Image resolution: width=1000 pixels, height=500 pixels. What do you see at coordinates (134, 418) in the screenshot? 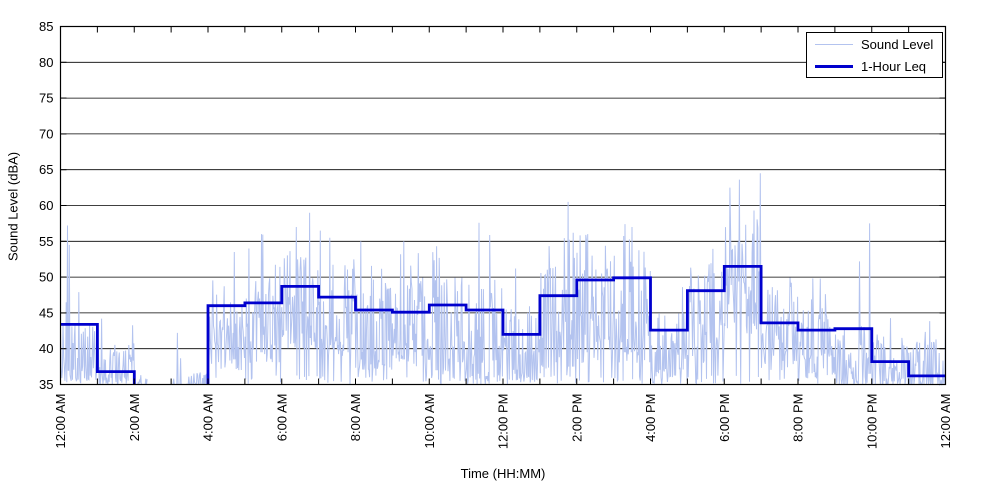
I see `x-tick-label: 2:00 AM` at bounding box center [134, 418].